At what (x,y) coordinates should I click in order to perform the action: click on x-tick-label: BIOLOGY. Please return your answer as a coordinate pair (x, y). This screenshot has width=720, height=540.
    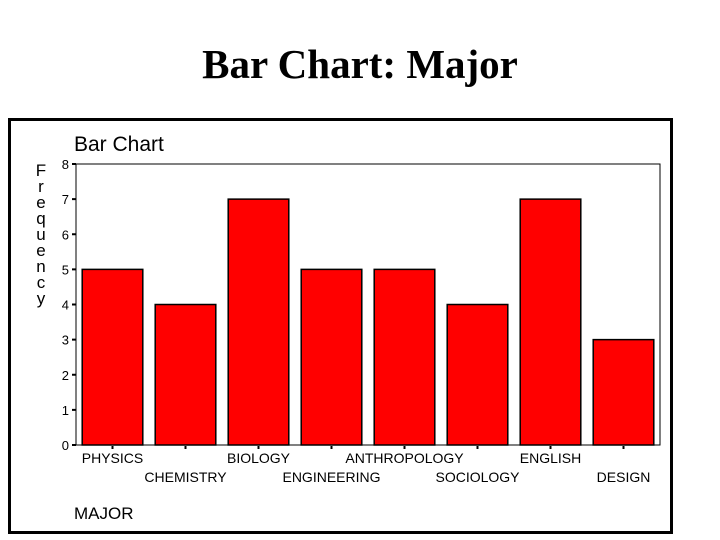
    Looking at the image, I should click on (259, 458).